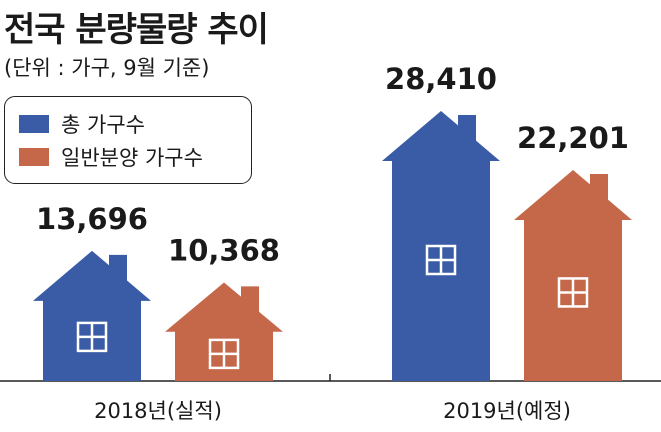 This screenshot has width=661, height=432. I want to click on data-label: 10,368, so click(224, 250).